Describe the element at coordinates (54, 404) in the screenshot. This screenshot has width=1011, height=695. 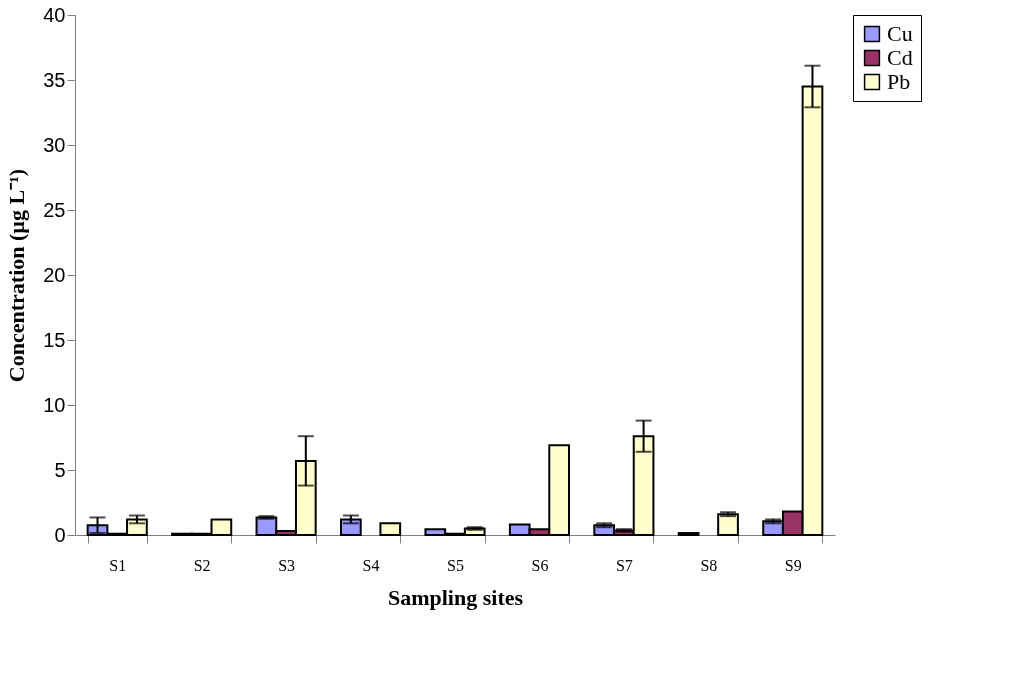
I see `y-tick-label: 10` at that location.